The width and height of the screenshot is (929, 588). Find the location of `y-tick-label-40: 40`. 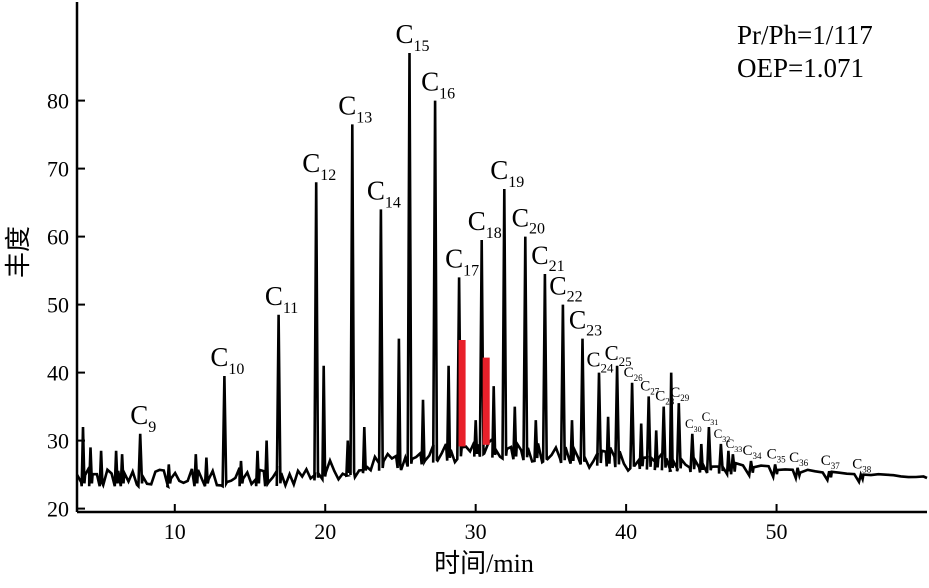

y-tick-label-40: 40 is located at coordinates (58, 373).